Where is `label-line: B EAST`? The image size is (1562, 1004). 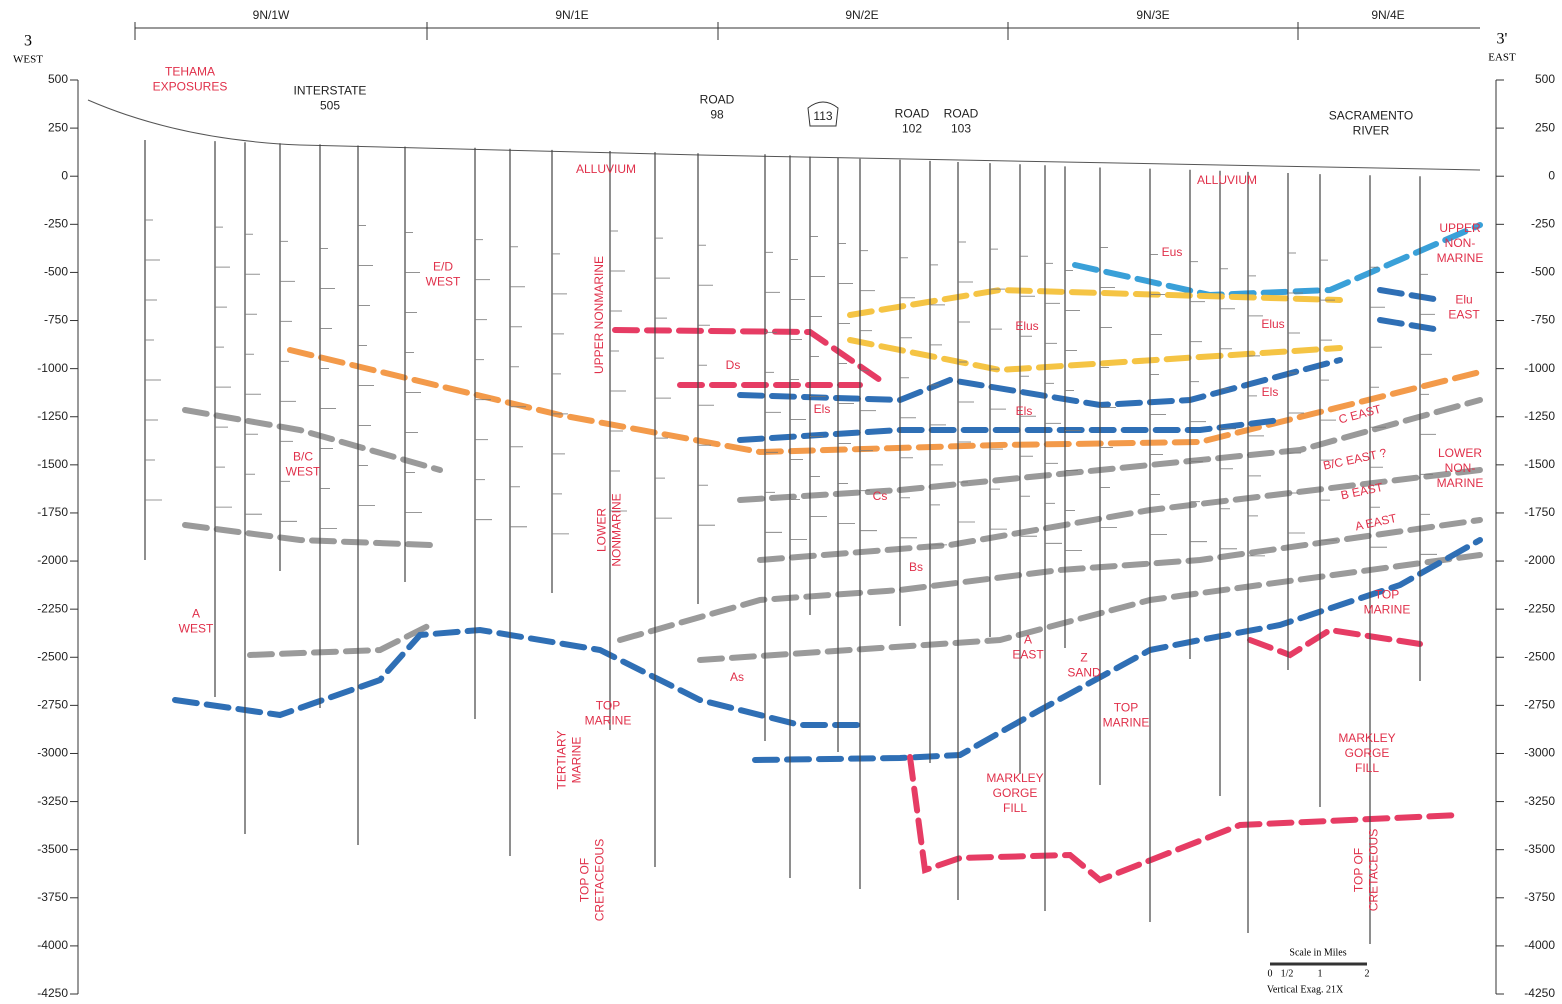
label-line: B EAST is located at coordinates (1361, 491).